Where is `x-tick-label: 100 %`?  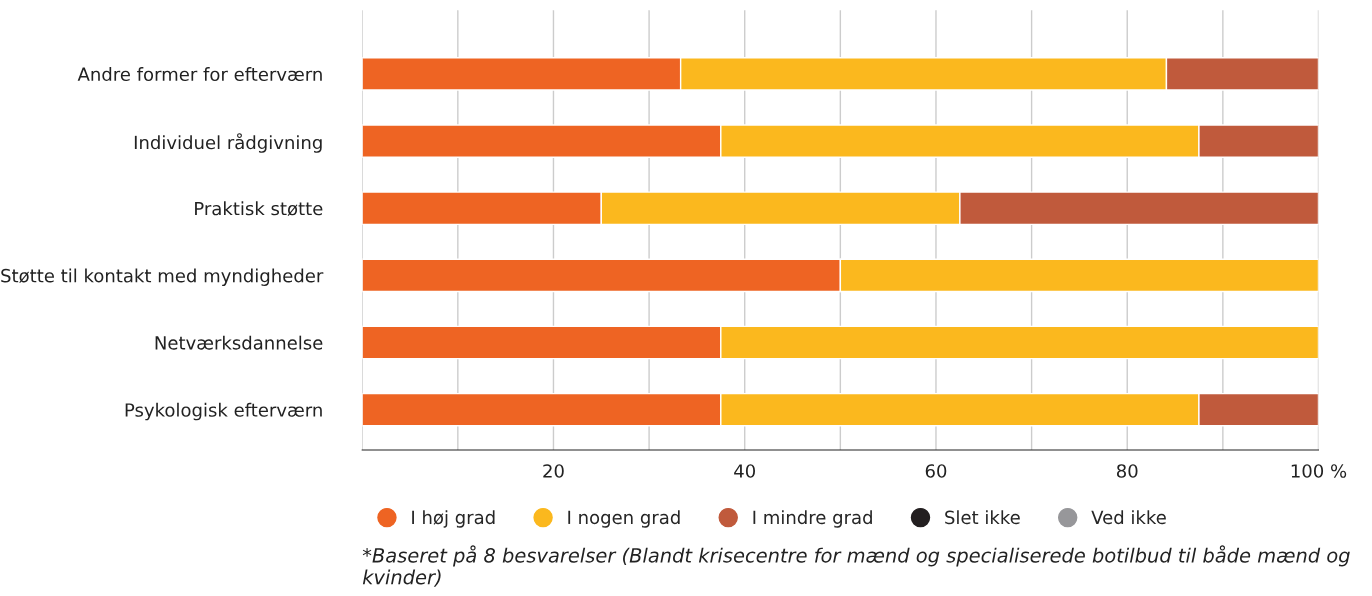
x-tick-label: 100 % is located at coordinates (1319, 471).